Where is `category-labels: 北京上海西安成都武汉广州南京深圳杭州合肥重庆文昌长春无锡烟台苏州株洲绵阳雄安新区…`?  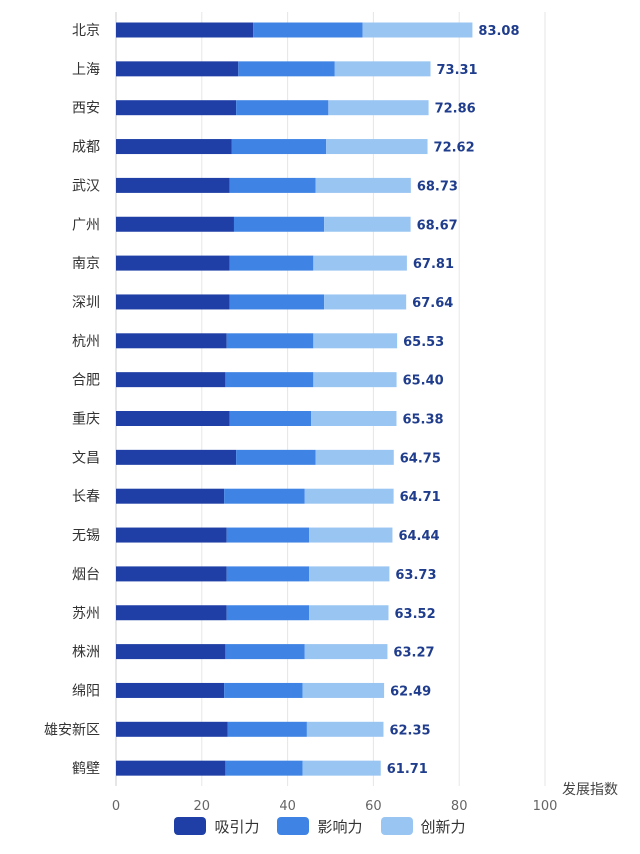
category-labels: 北京上海西安成都武汉广州南京深圳杭州合肥重庆文昌长春无锡烟台苏州株洲绵阳雄安新区… is located at coordinates (72, 400).